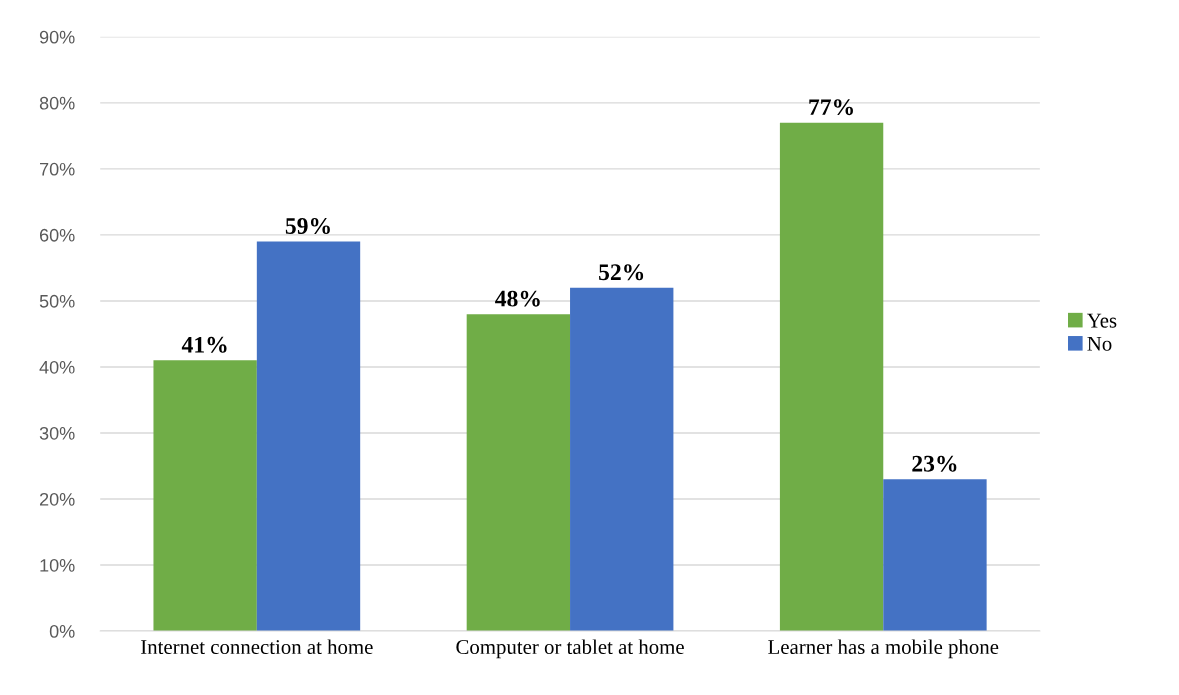 The height and width of the screenshot is (695, 1179). Describe the element at coordinates (621, 272) in the screenshot. I see `data-label: 52%` at that location.